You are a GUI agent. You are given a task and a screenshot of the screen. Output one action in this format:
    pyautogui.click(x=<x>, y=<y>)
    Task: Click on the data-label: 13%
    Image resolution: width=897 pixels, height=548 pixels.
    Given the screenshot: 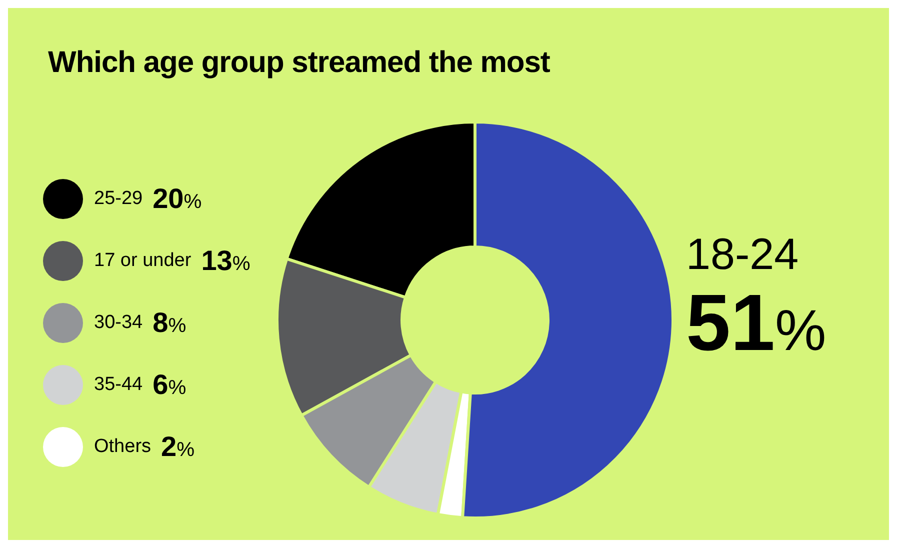 What is the action you would take?
    pyautogui.click(x=225, y=260)
    